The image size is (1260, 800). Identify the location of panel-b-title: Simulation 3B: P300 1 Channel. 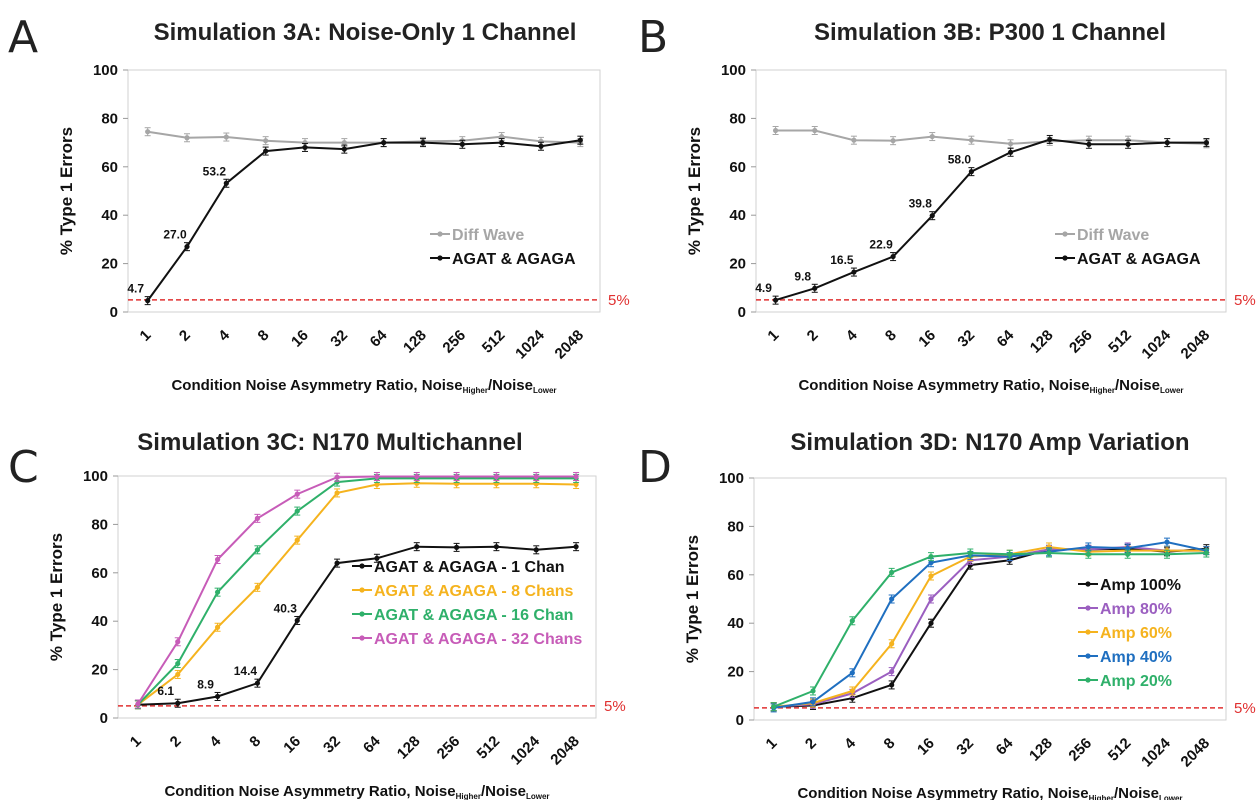
(990, 32).